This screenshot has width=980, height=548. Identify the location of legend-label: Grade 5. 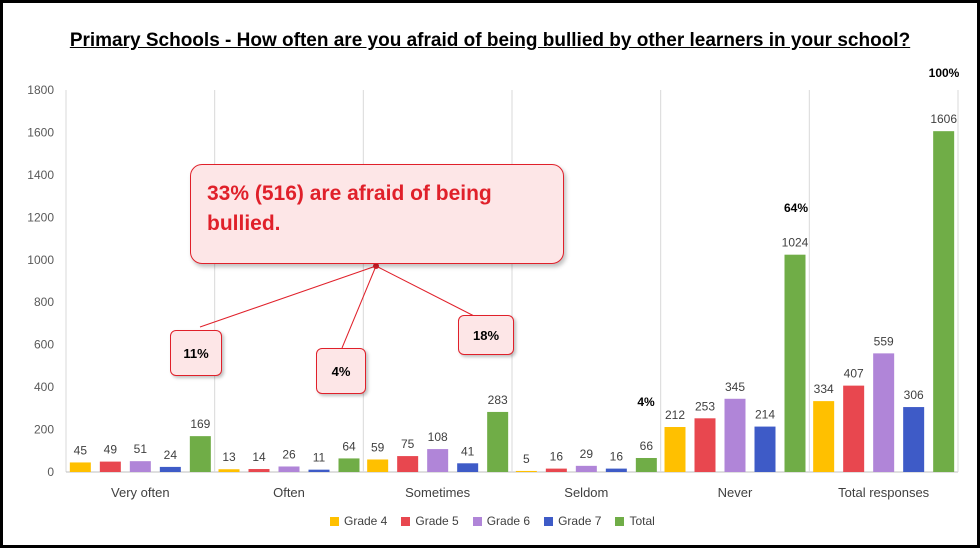
(437, 521).